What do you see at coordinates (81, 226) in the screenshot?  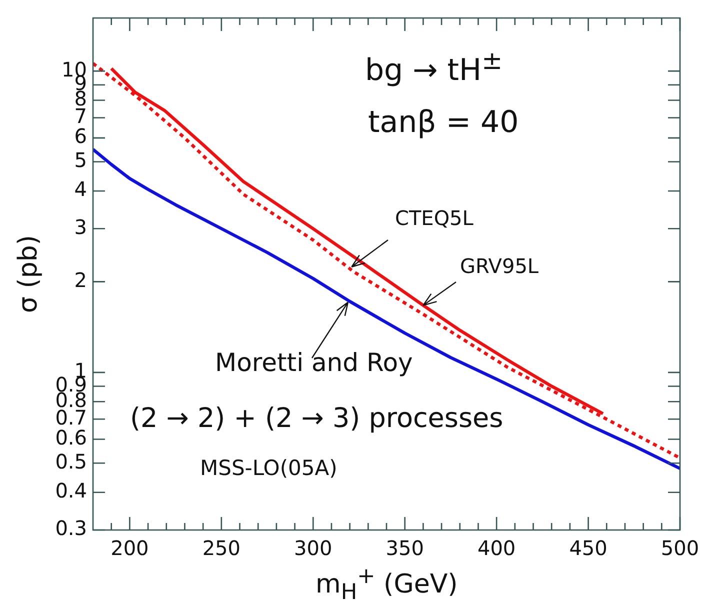 I see `y-tick-label: 3` at bounding box center [81, 226].